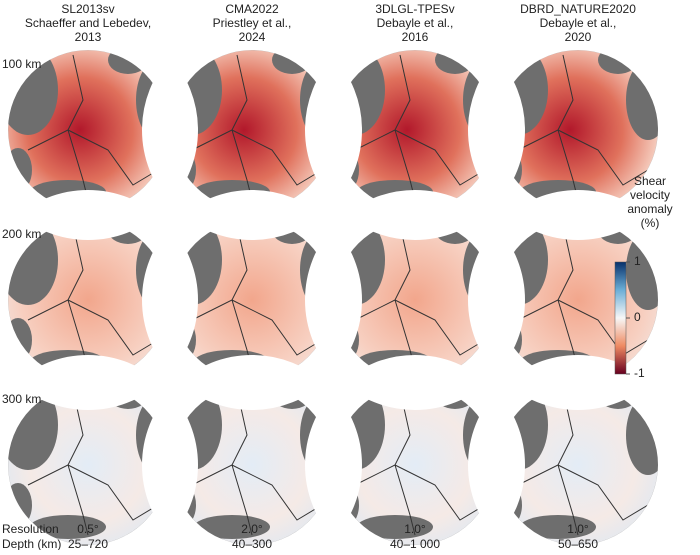  Describe the element at coordinates (415, 37) in the screenshot. I see `reference: 2016` at that location.